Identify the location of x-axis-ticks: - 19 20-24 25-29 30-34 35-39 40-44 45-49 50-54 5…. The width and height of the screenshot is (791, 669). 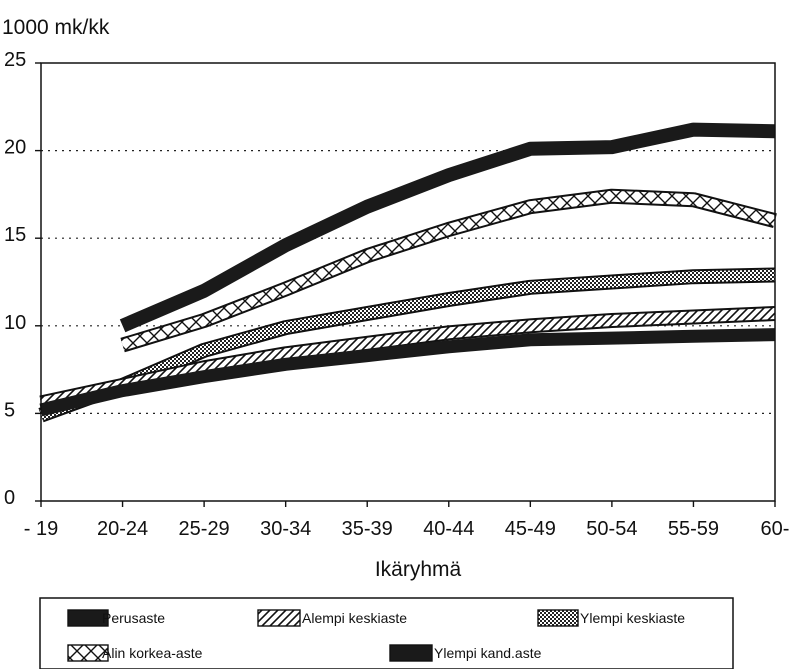
(407, 520).